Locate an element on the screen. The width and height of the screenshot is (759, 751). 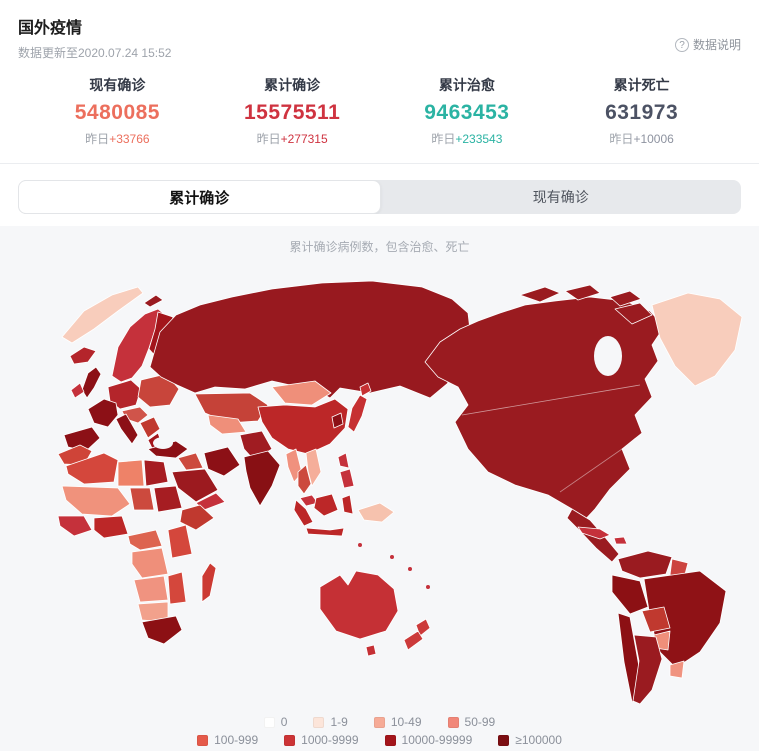
map-balkans is located at coordinates (150, 427).